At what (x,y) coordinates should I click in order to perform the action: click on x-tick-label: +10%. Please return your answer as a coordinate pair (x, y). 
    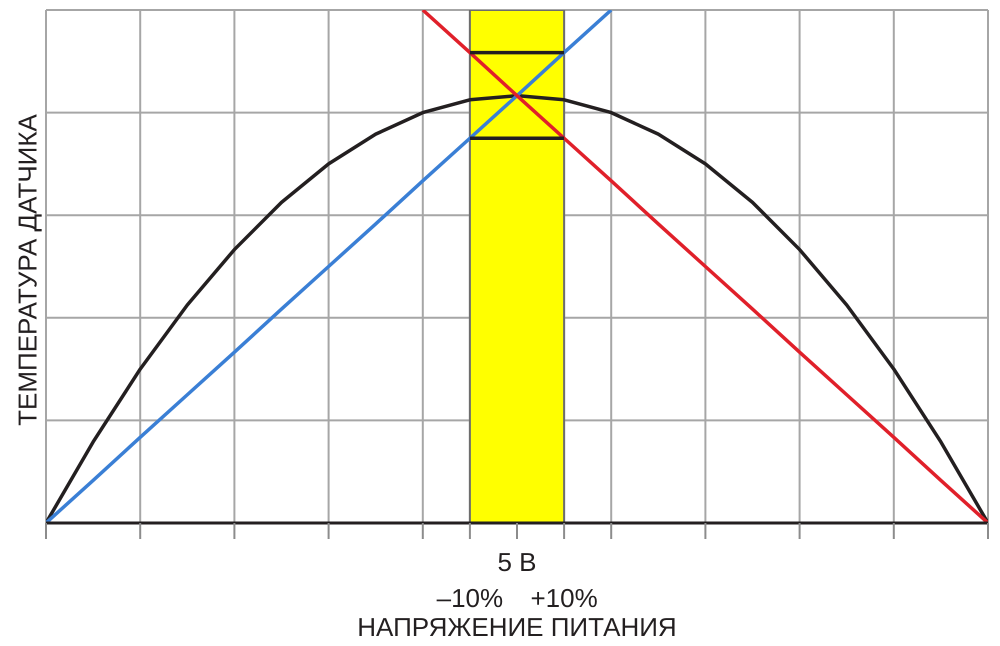
    Looking at the image, I should click on (564, 598).